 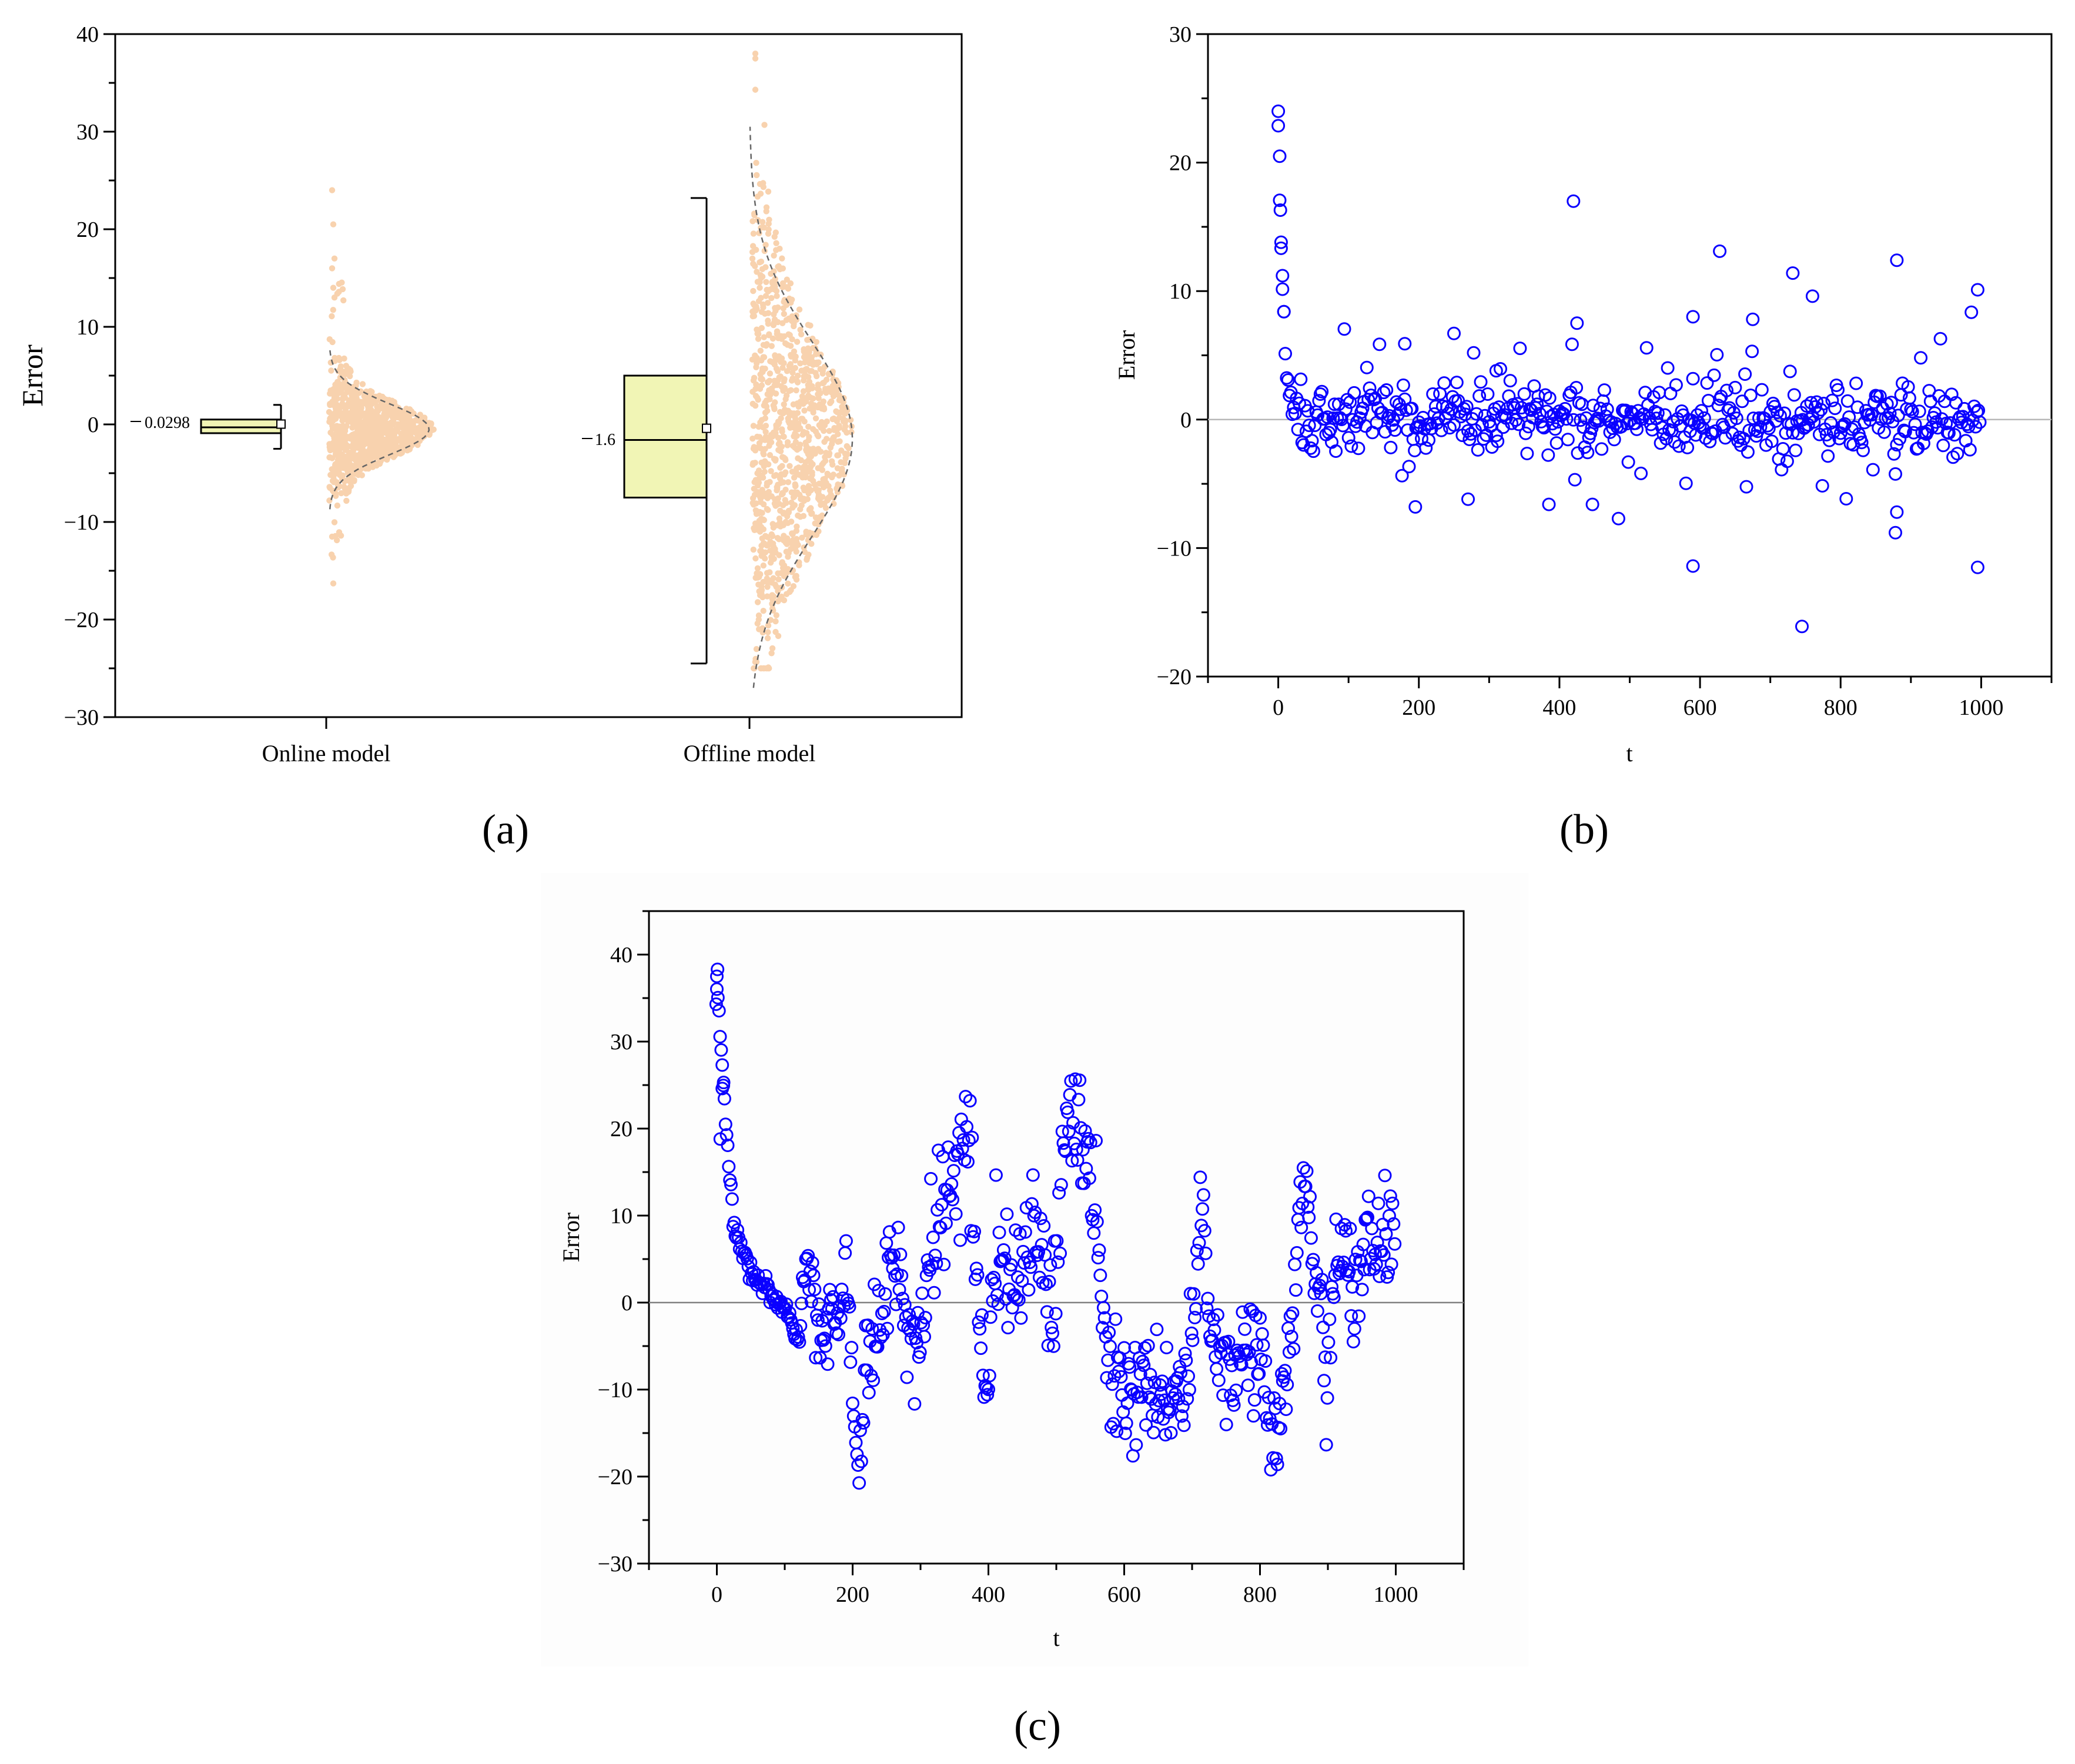 What do you see at coordinates (605, 440) in the screenshot?
I see `mean-label-offline: 1.6` at bounding box center [605, 440].